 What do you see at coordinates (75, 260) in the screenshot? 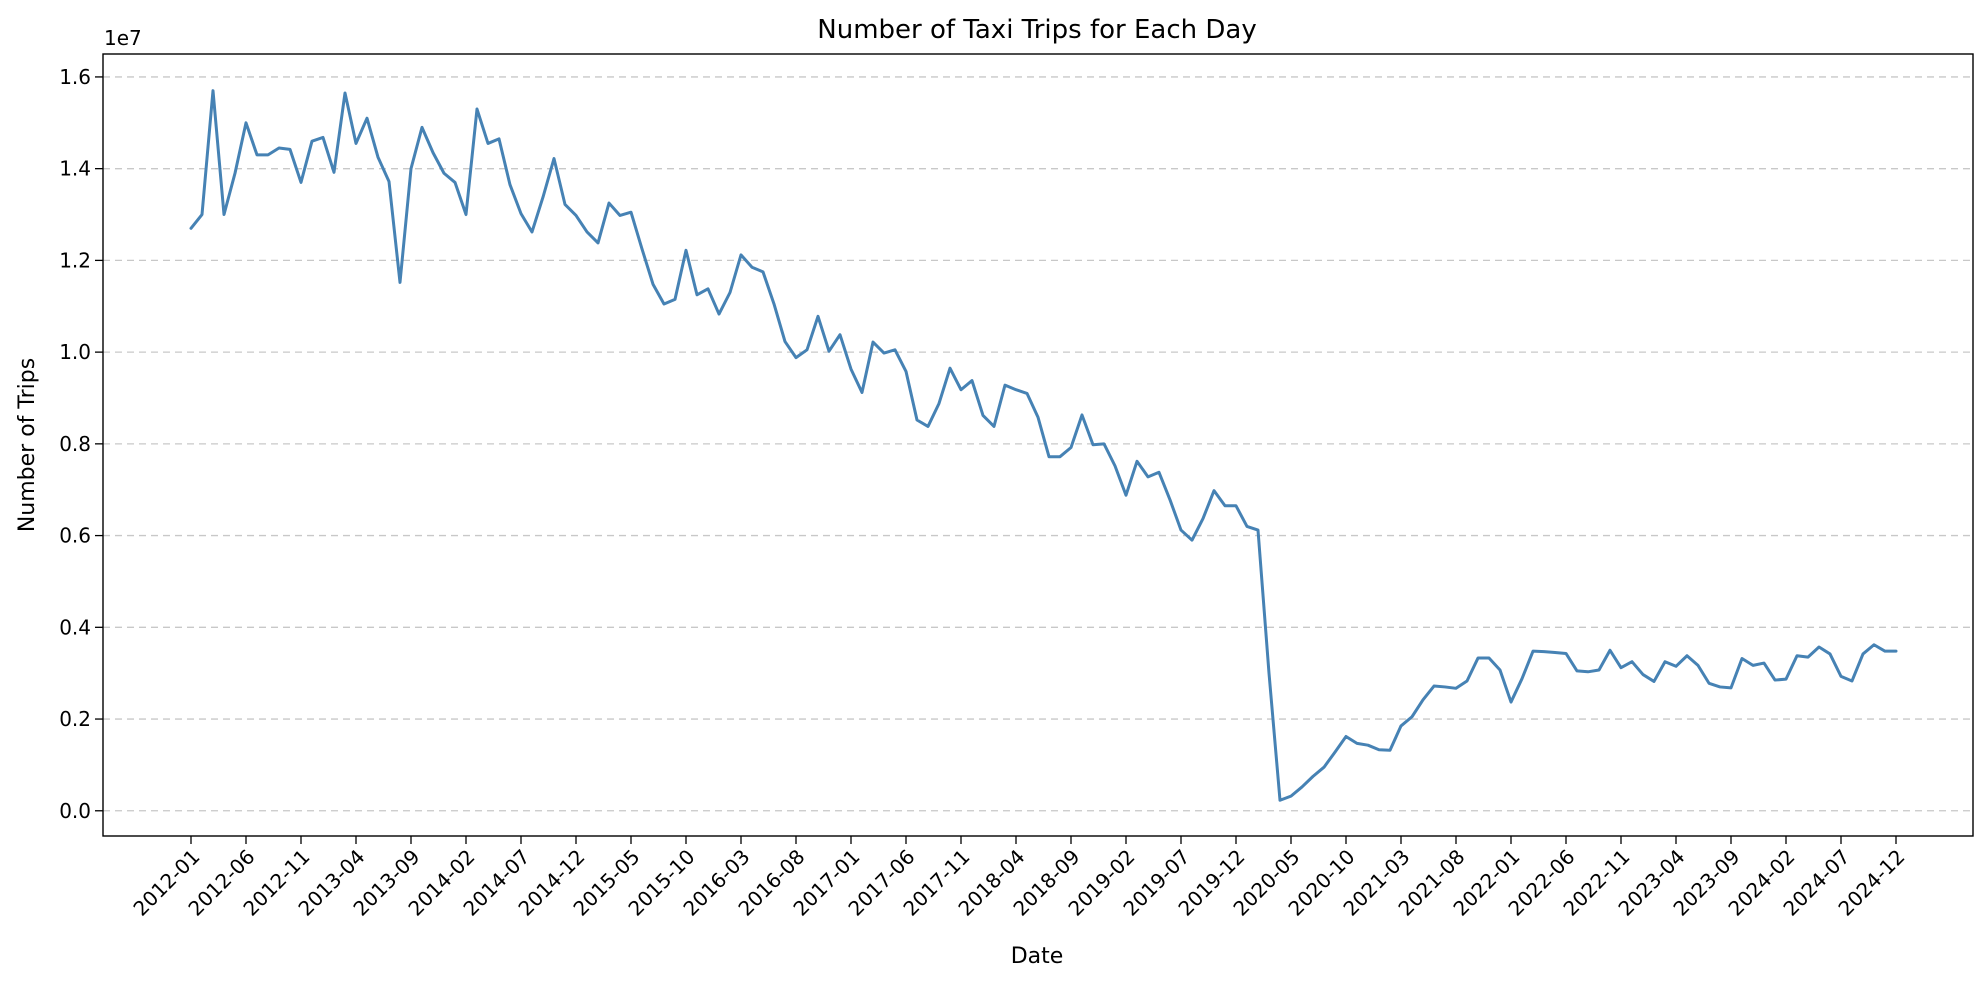
I see `y-tick-label: 1.2` at bounding box center [75, 260].